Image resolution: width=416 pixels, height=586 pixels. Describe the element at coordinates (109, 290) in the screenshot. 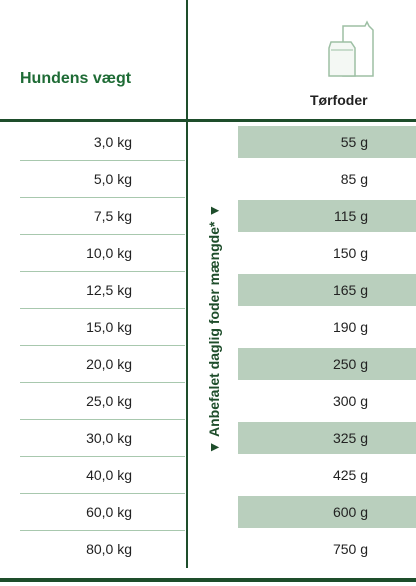

I see `weight-cell: 12,5 kg` at that location.